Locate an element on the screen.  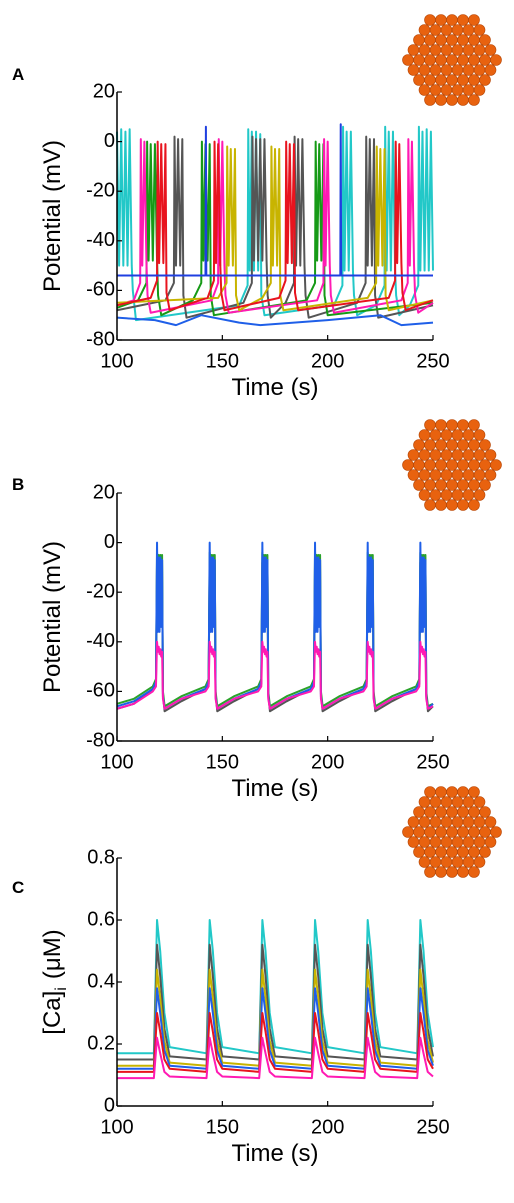
y-tick-label: 0.2 is located at coordinates (101, 1043).